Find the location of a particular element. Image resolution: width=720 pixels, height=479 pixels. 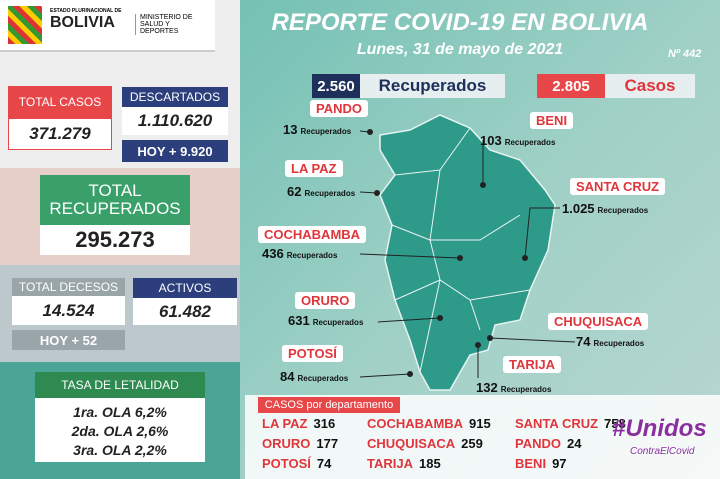

department-name: TARIJA is located at coordinates (532, 364).